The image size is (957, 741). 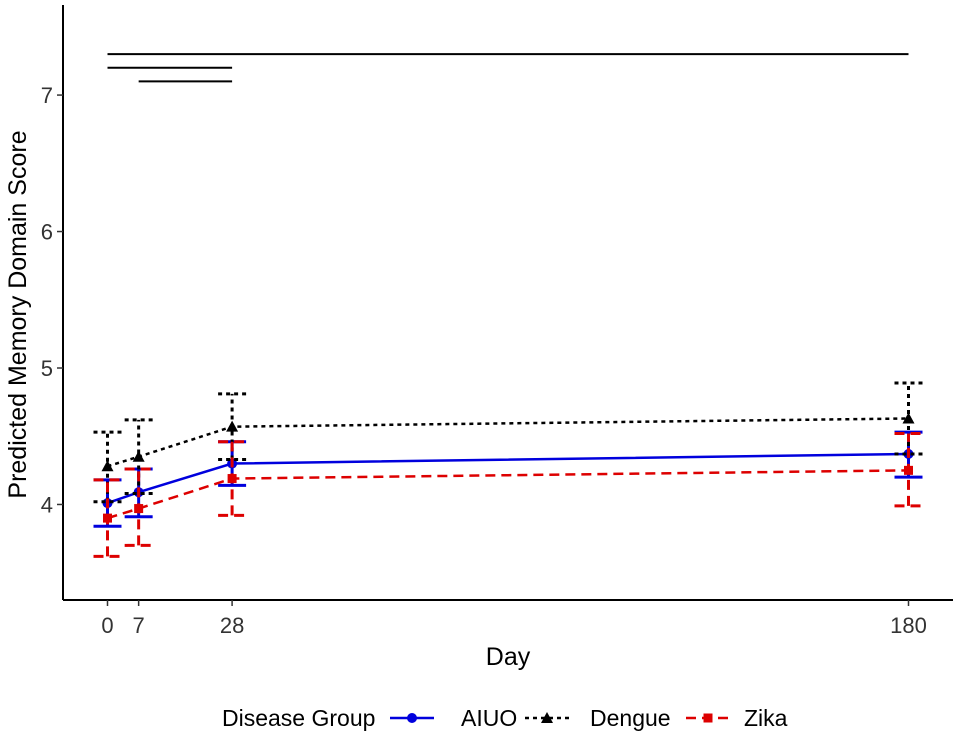 What do you see at coordinates (453, 718) in the screenshot?
I see `legend-item-aiuo: AIUO` at bounding box center [453, 718].